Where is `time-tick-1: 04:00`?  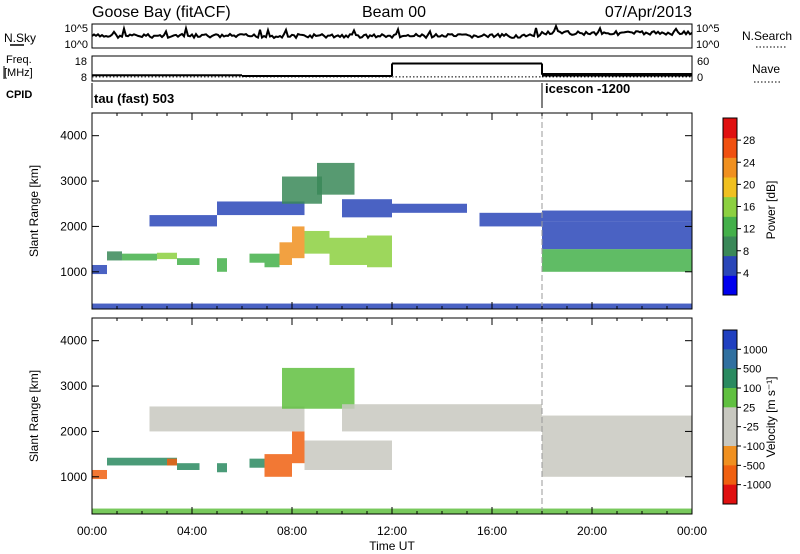 time-tick-1: 04:00 is located at coordinates (192, 531).